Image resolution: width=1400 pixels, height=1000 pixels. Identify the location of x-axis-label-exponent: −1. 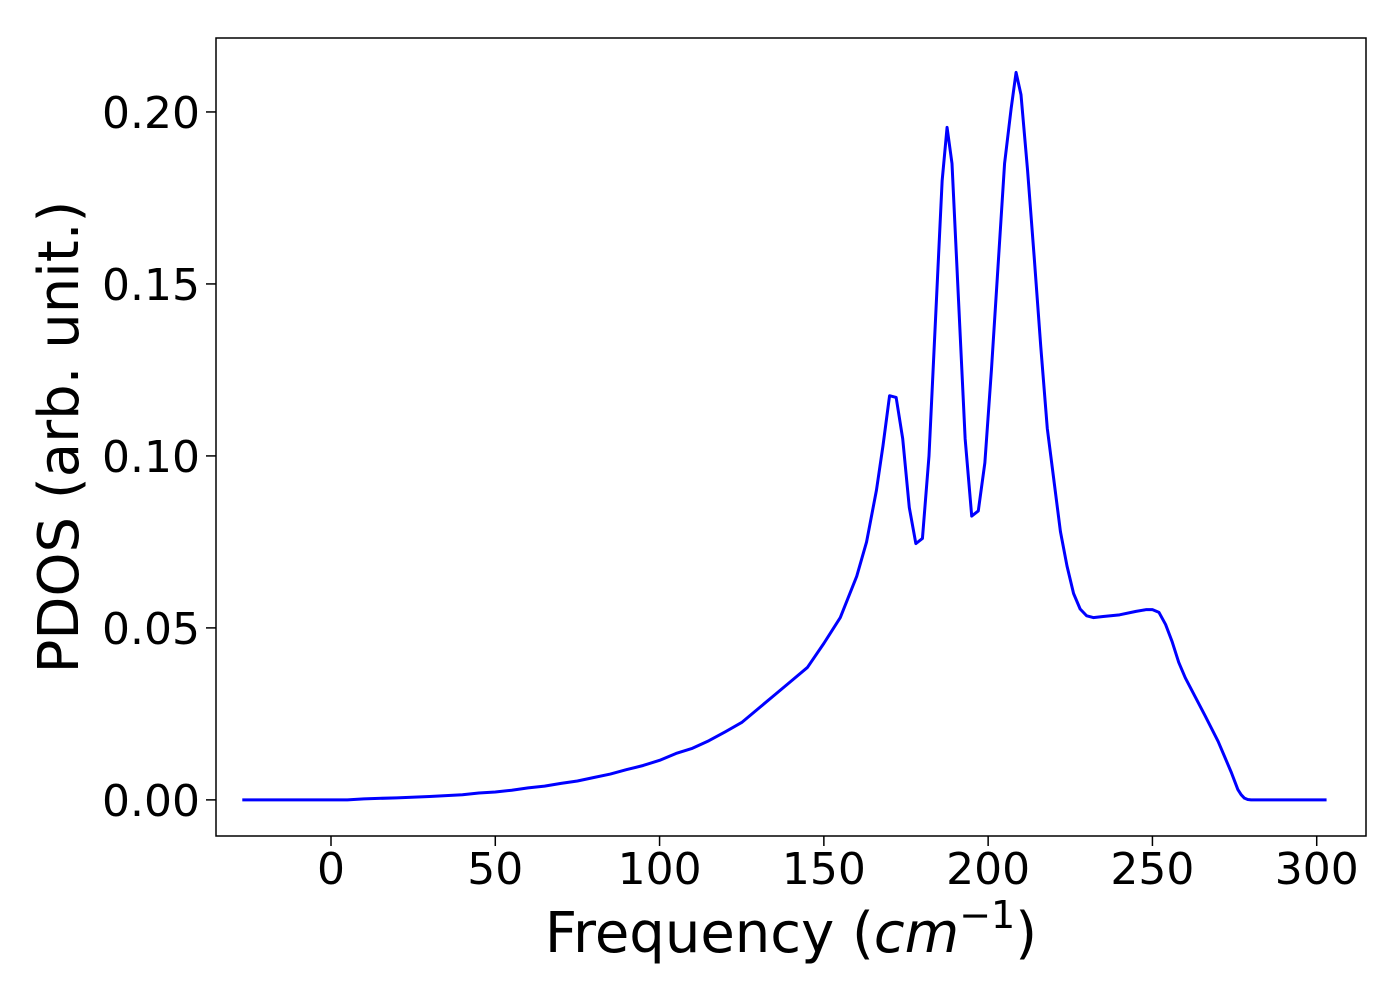
(987, 915).